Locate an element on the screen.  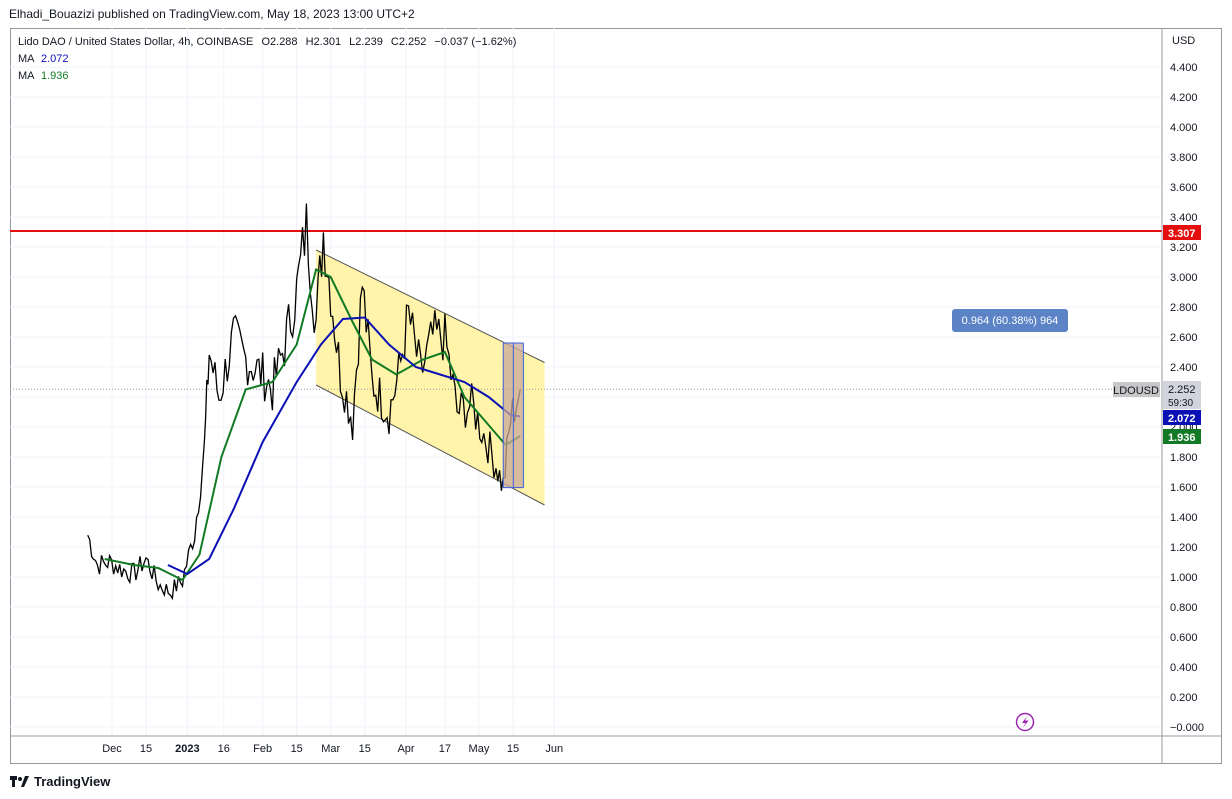
price-tick-label: 2.800 is located at coordinates (1184, 308).